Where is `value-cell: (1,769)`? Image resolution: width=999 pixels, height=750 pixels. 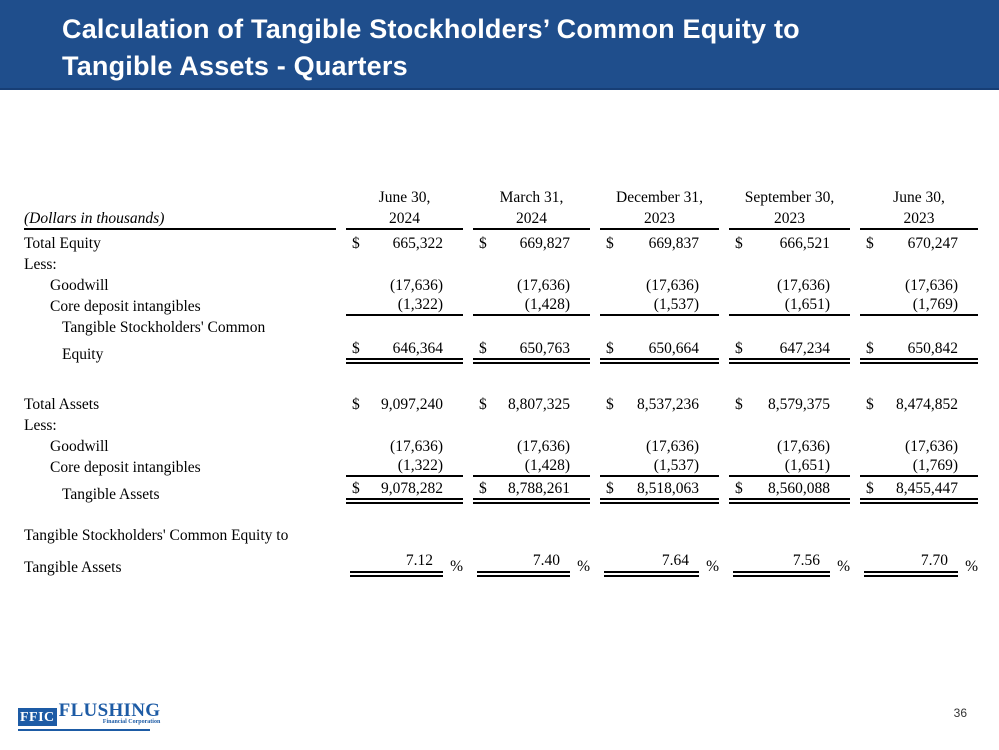
value-cell: (1,769) is located at coordinates (919, 306).